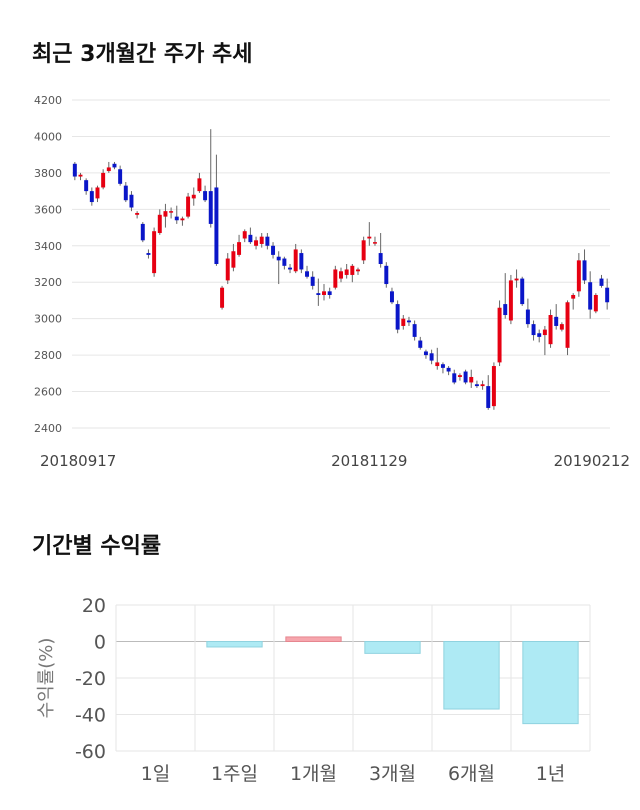 The width and height of the screenshot is (640, 810). What do you see at coordinates (90, 752) in the screenshot?
I see `y-tick-label: -60` at bounding box center [90, 752].